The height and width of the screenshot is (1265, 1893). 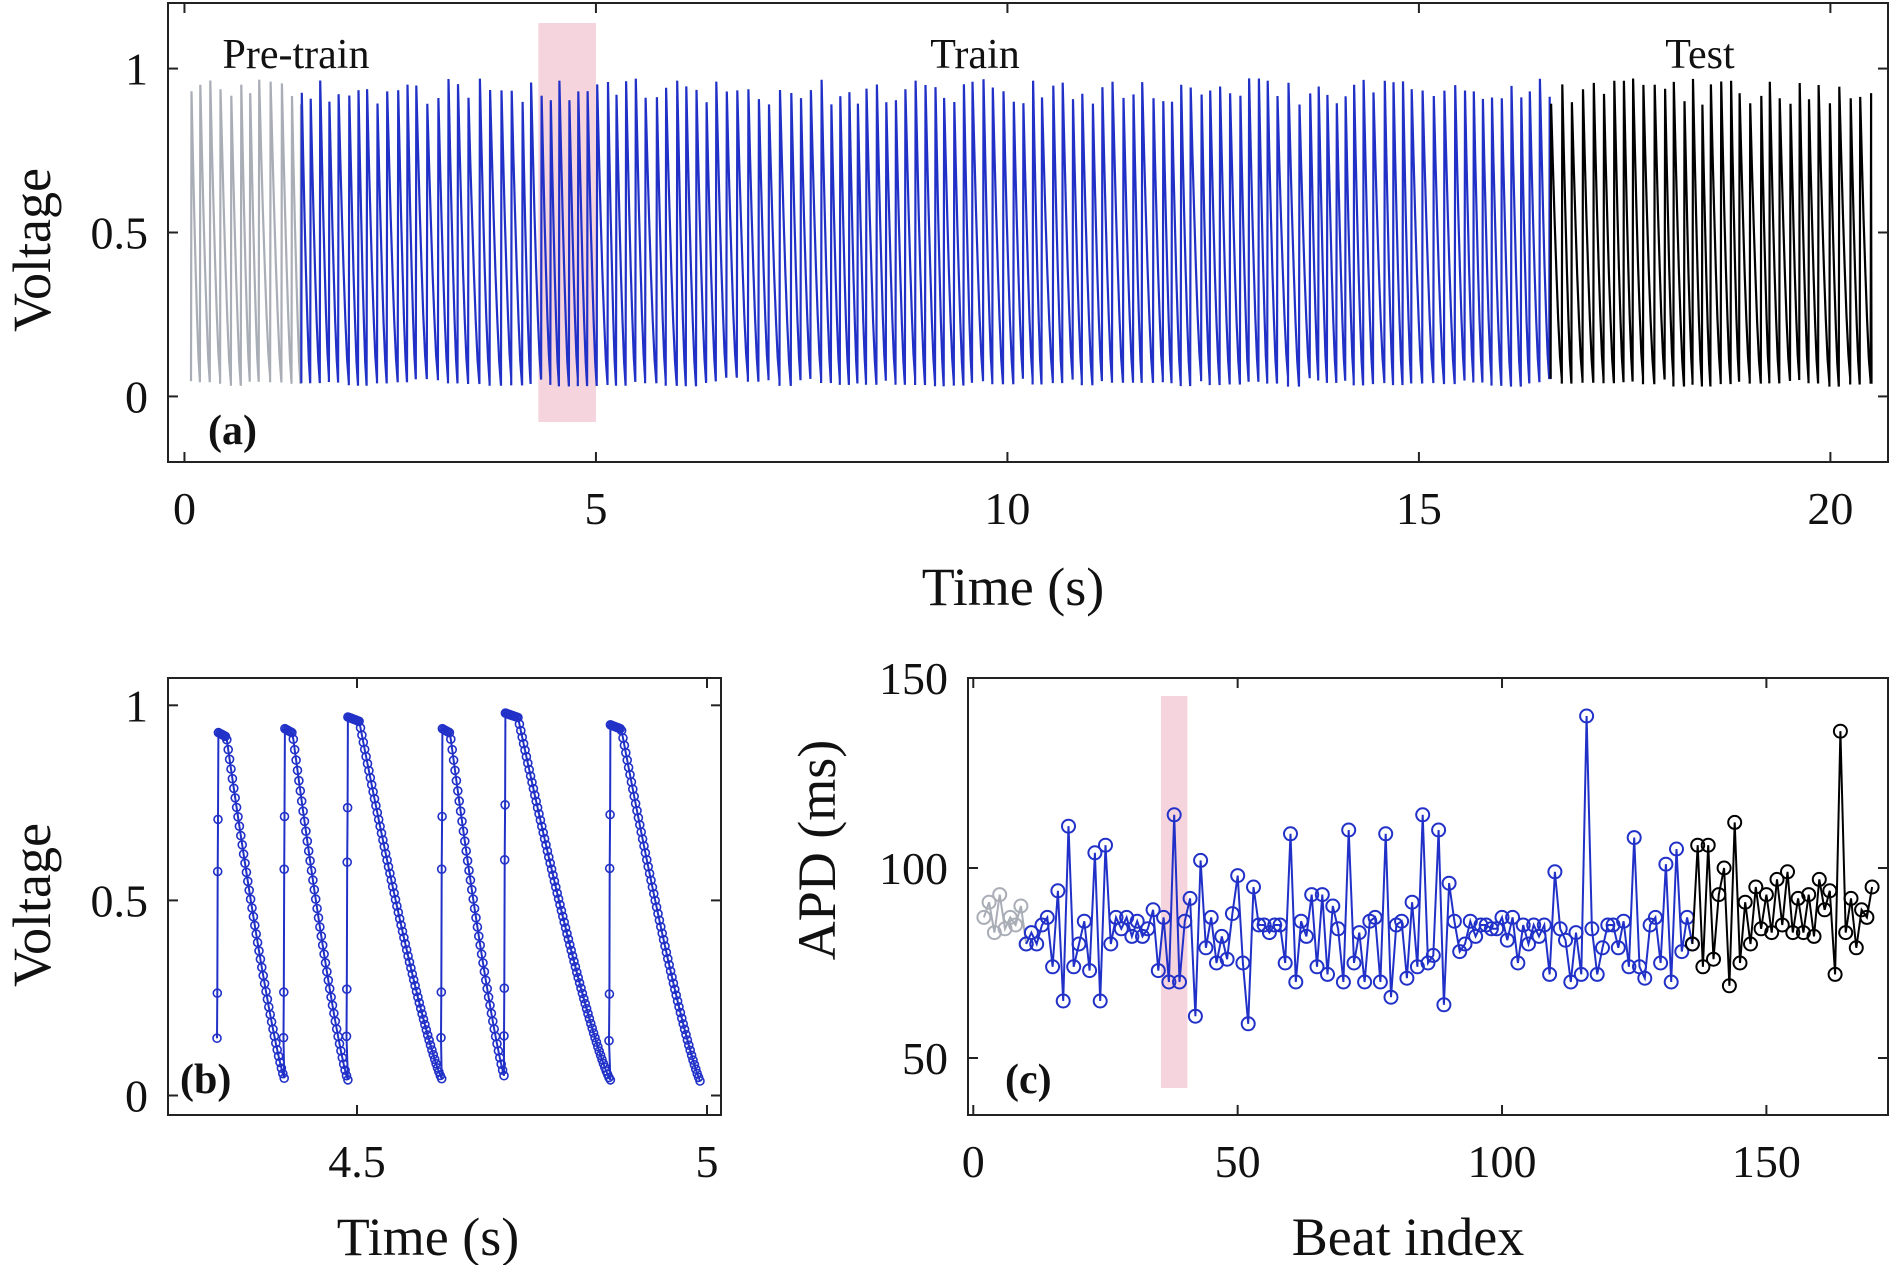 What do you see at coordinates (1408, 1236) in the screenshot?
I see `x-axis-label-c: Beat index` at bounding box center [1408, 1236].